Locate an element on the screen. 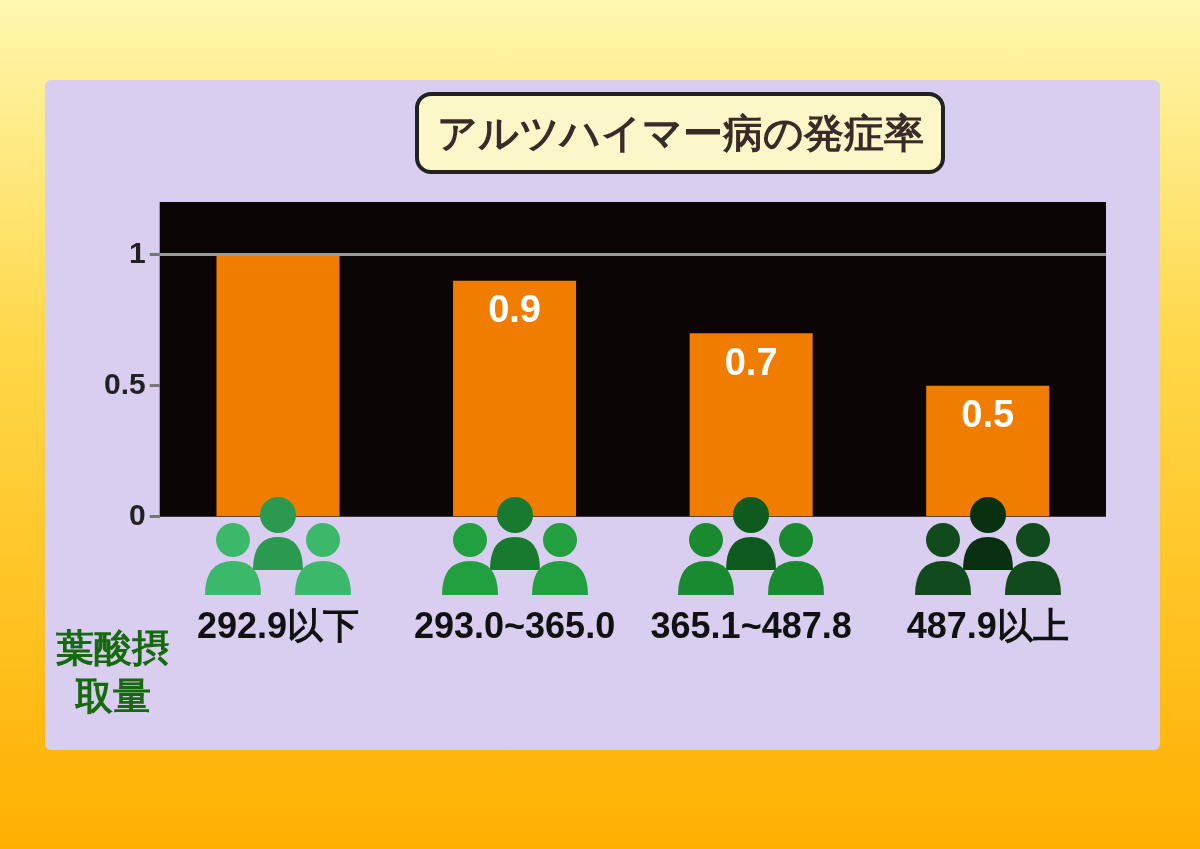 The image size is (1200, 849). y-tick-label: 0.5 is located at coordinates (124, 383).